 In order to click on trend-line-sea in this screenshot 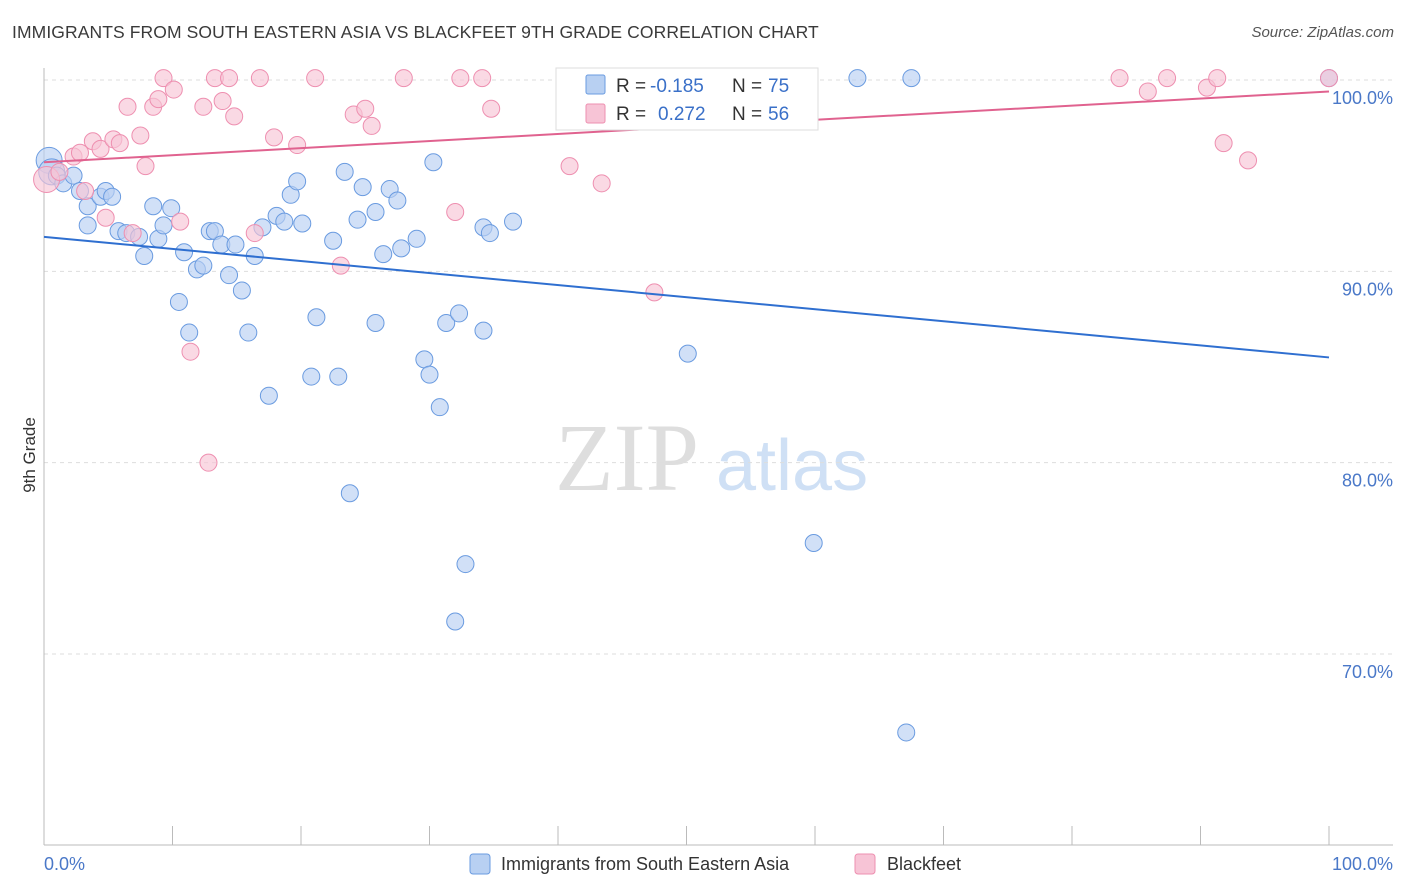, I will do `click(686, 297)`.